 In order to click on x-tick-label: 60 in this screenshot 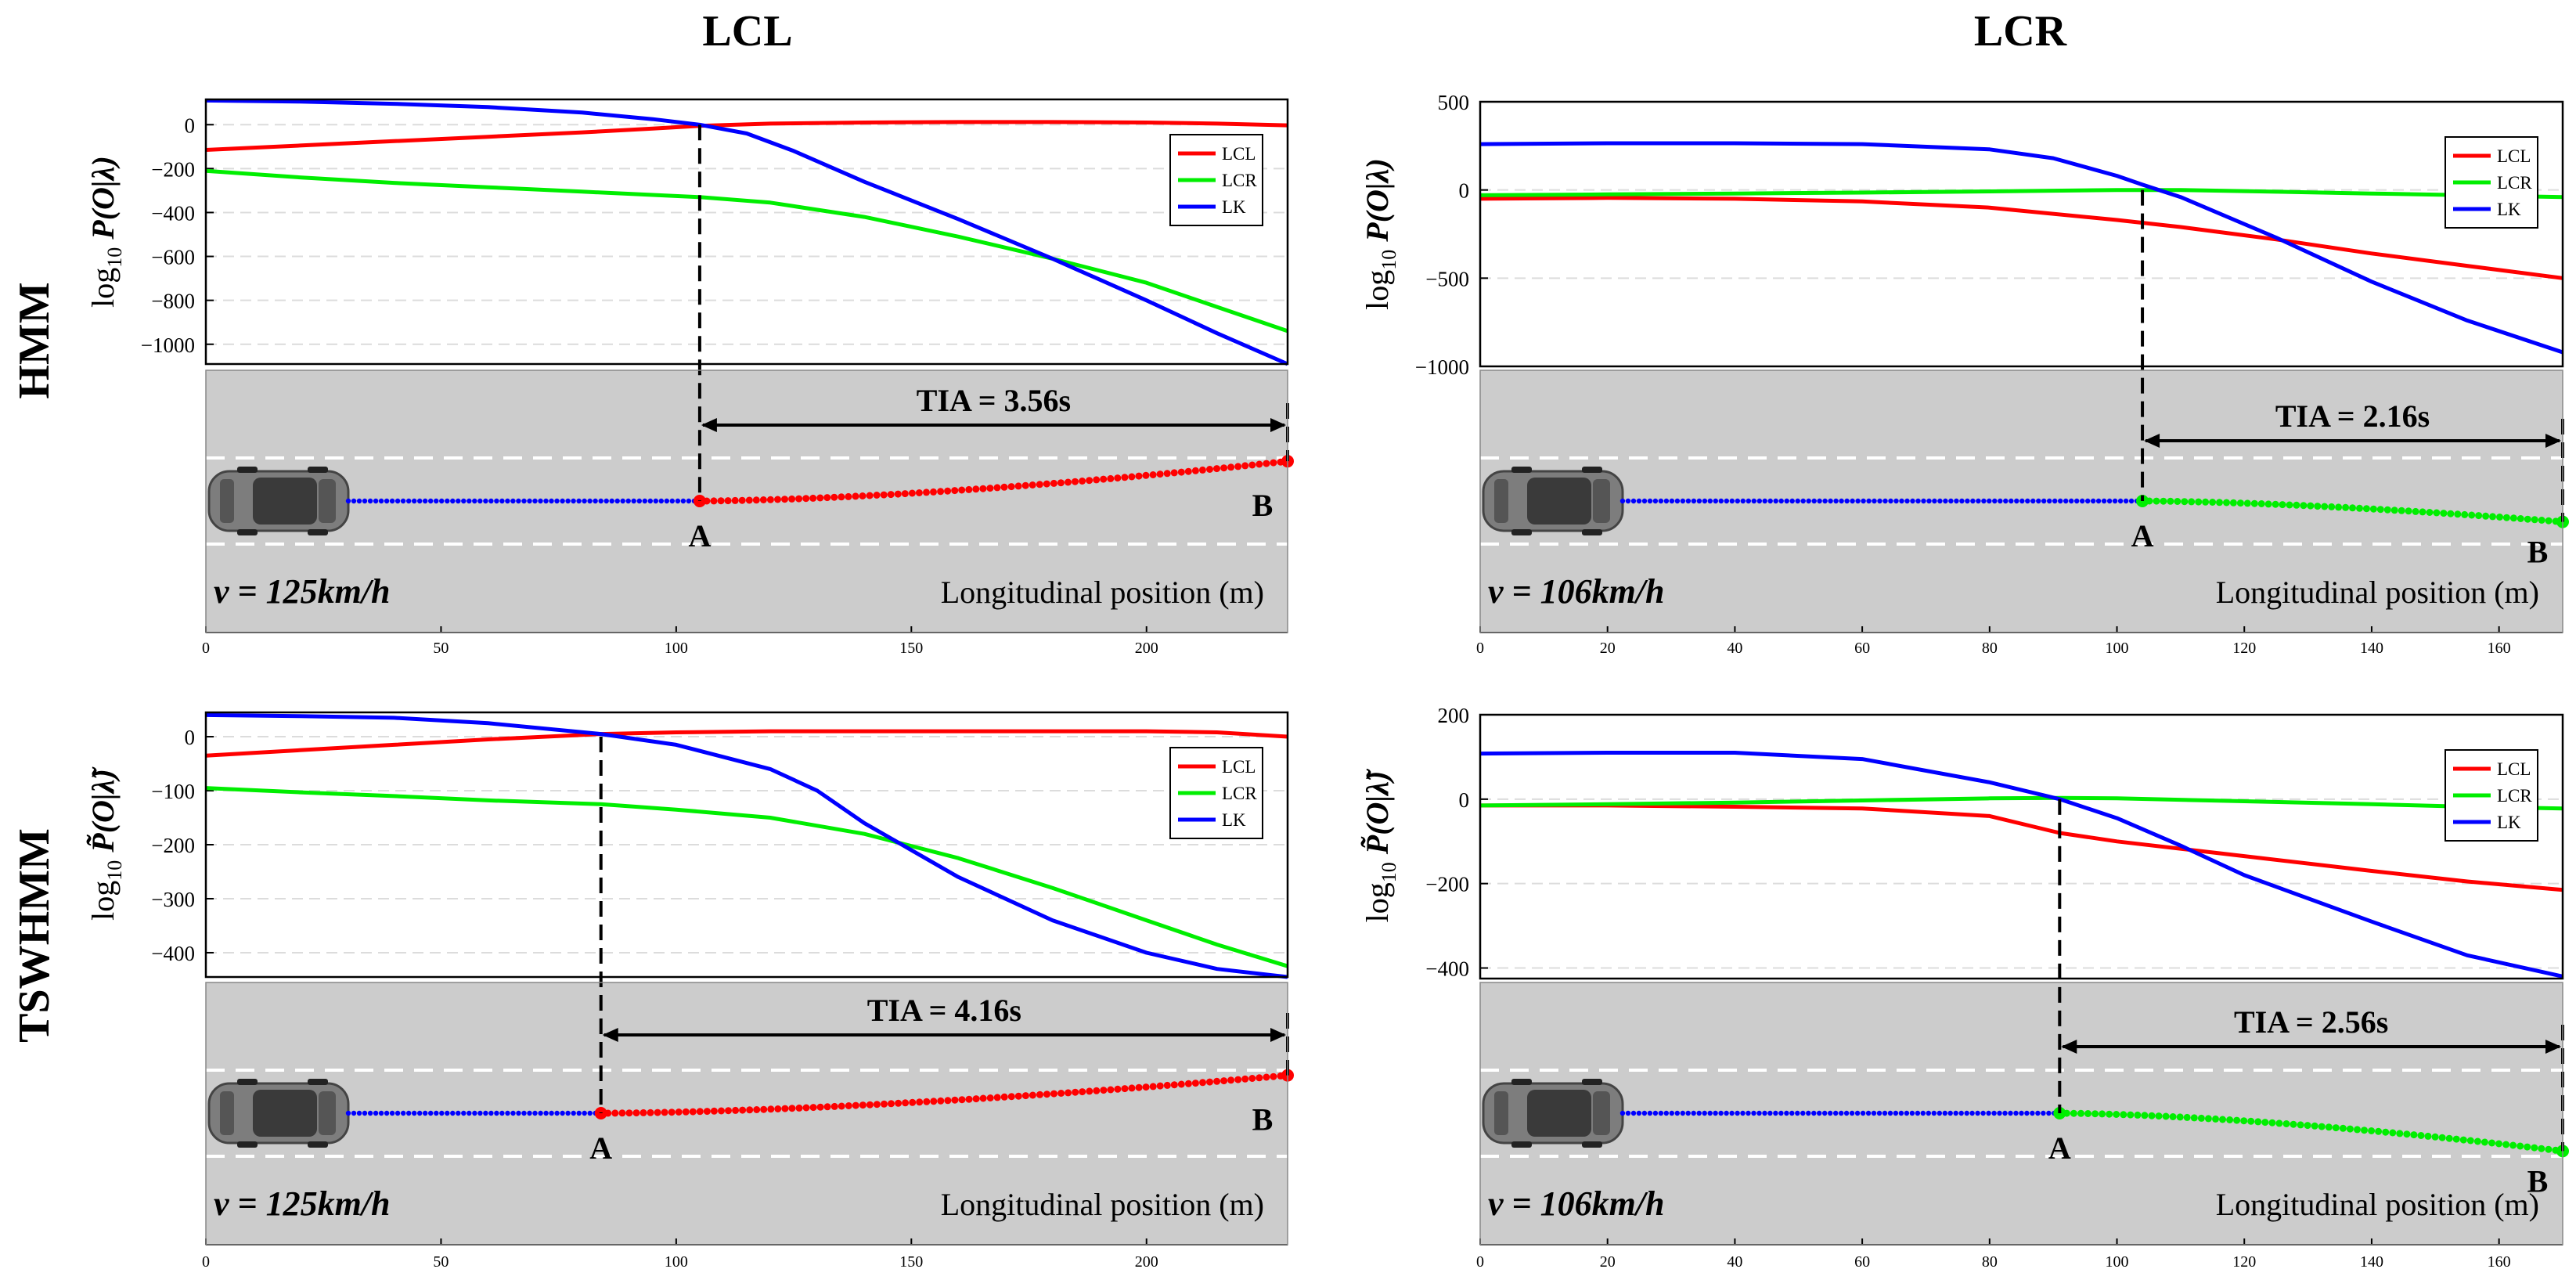, I will do `click(1862, 648)`.